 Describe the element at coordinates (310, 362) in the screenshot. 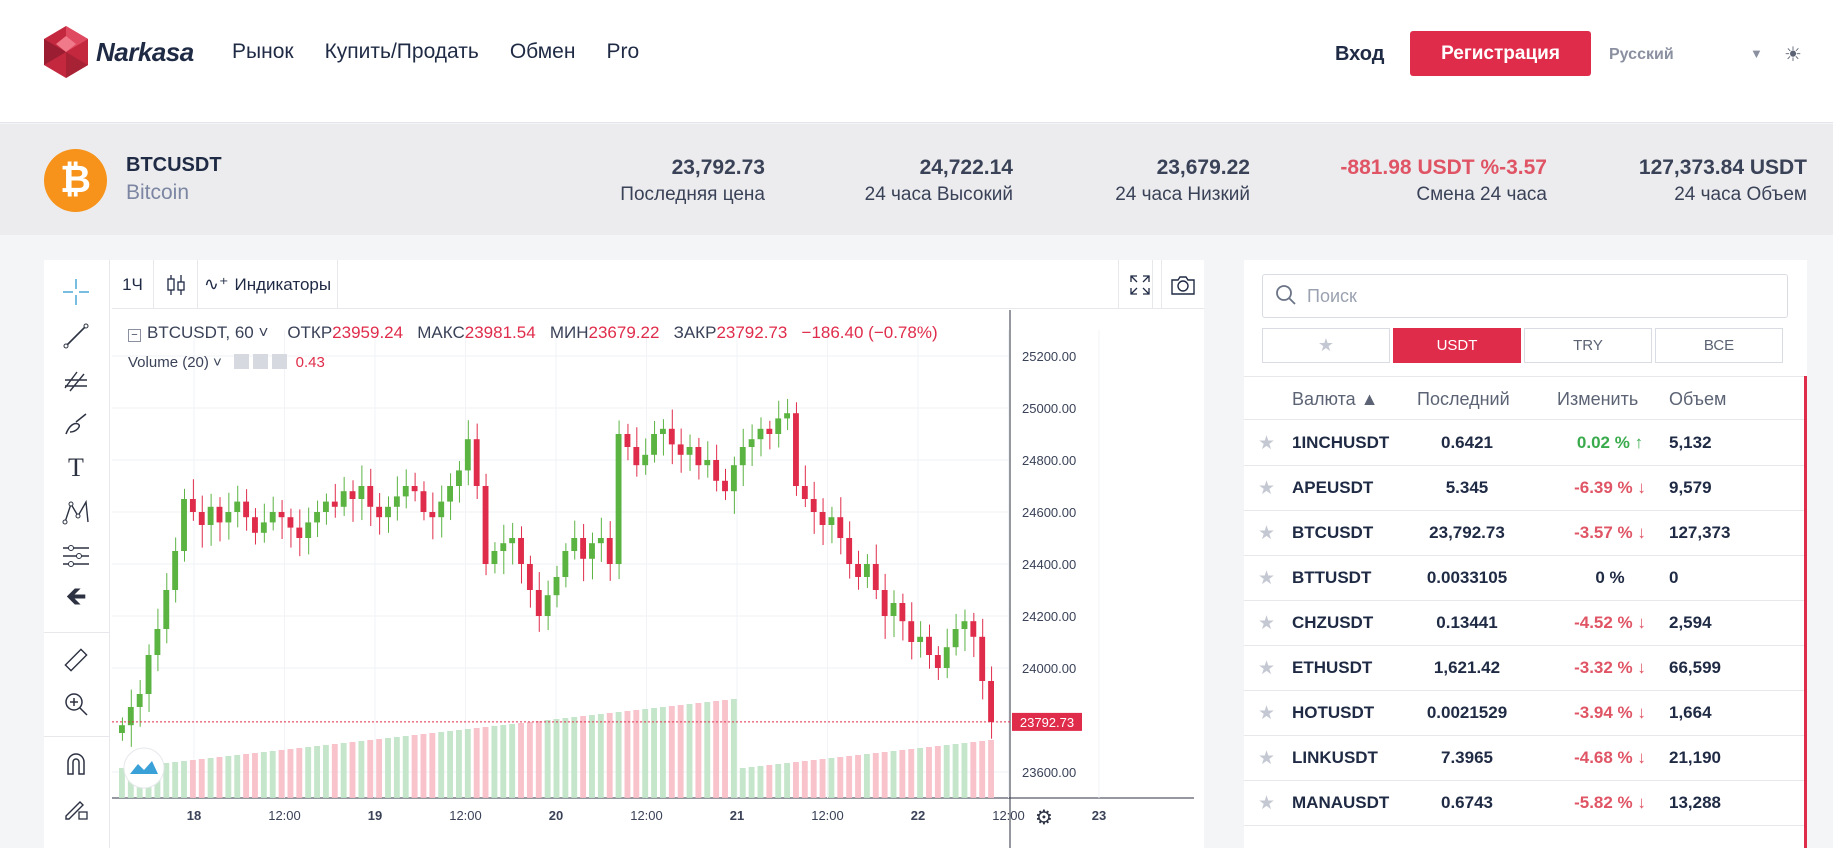

I see `volume-value: 0.43` at that location.